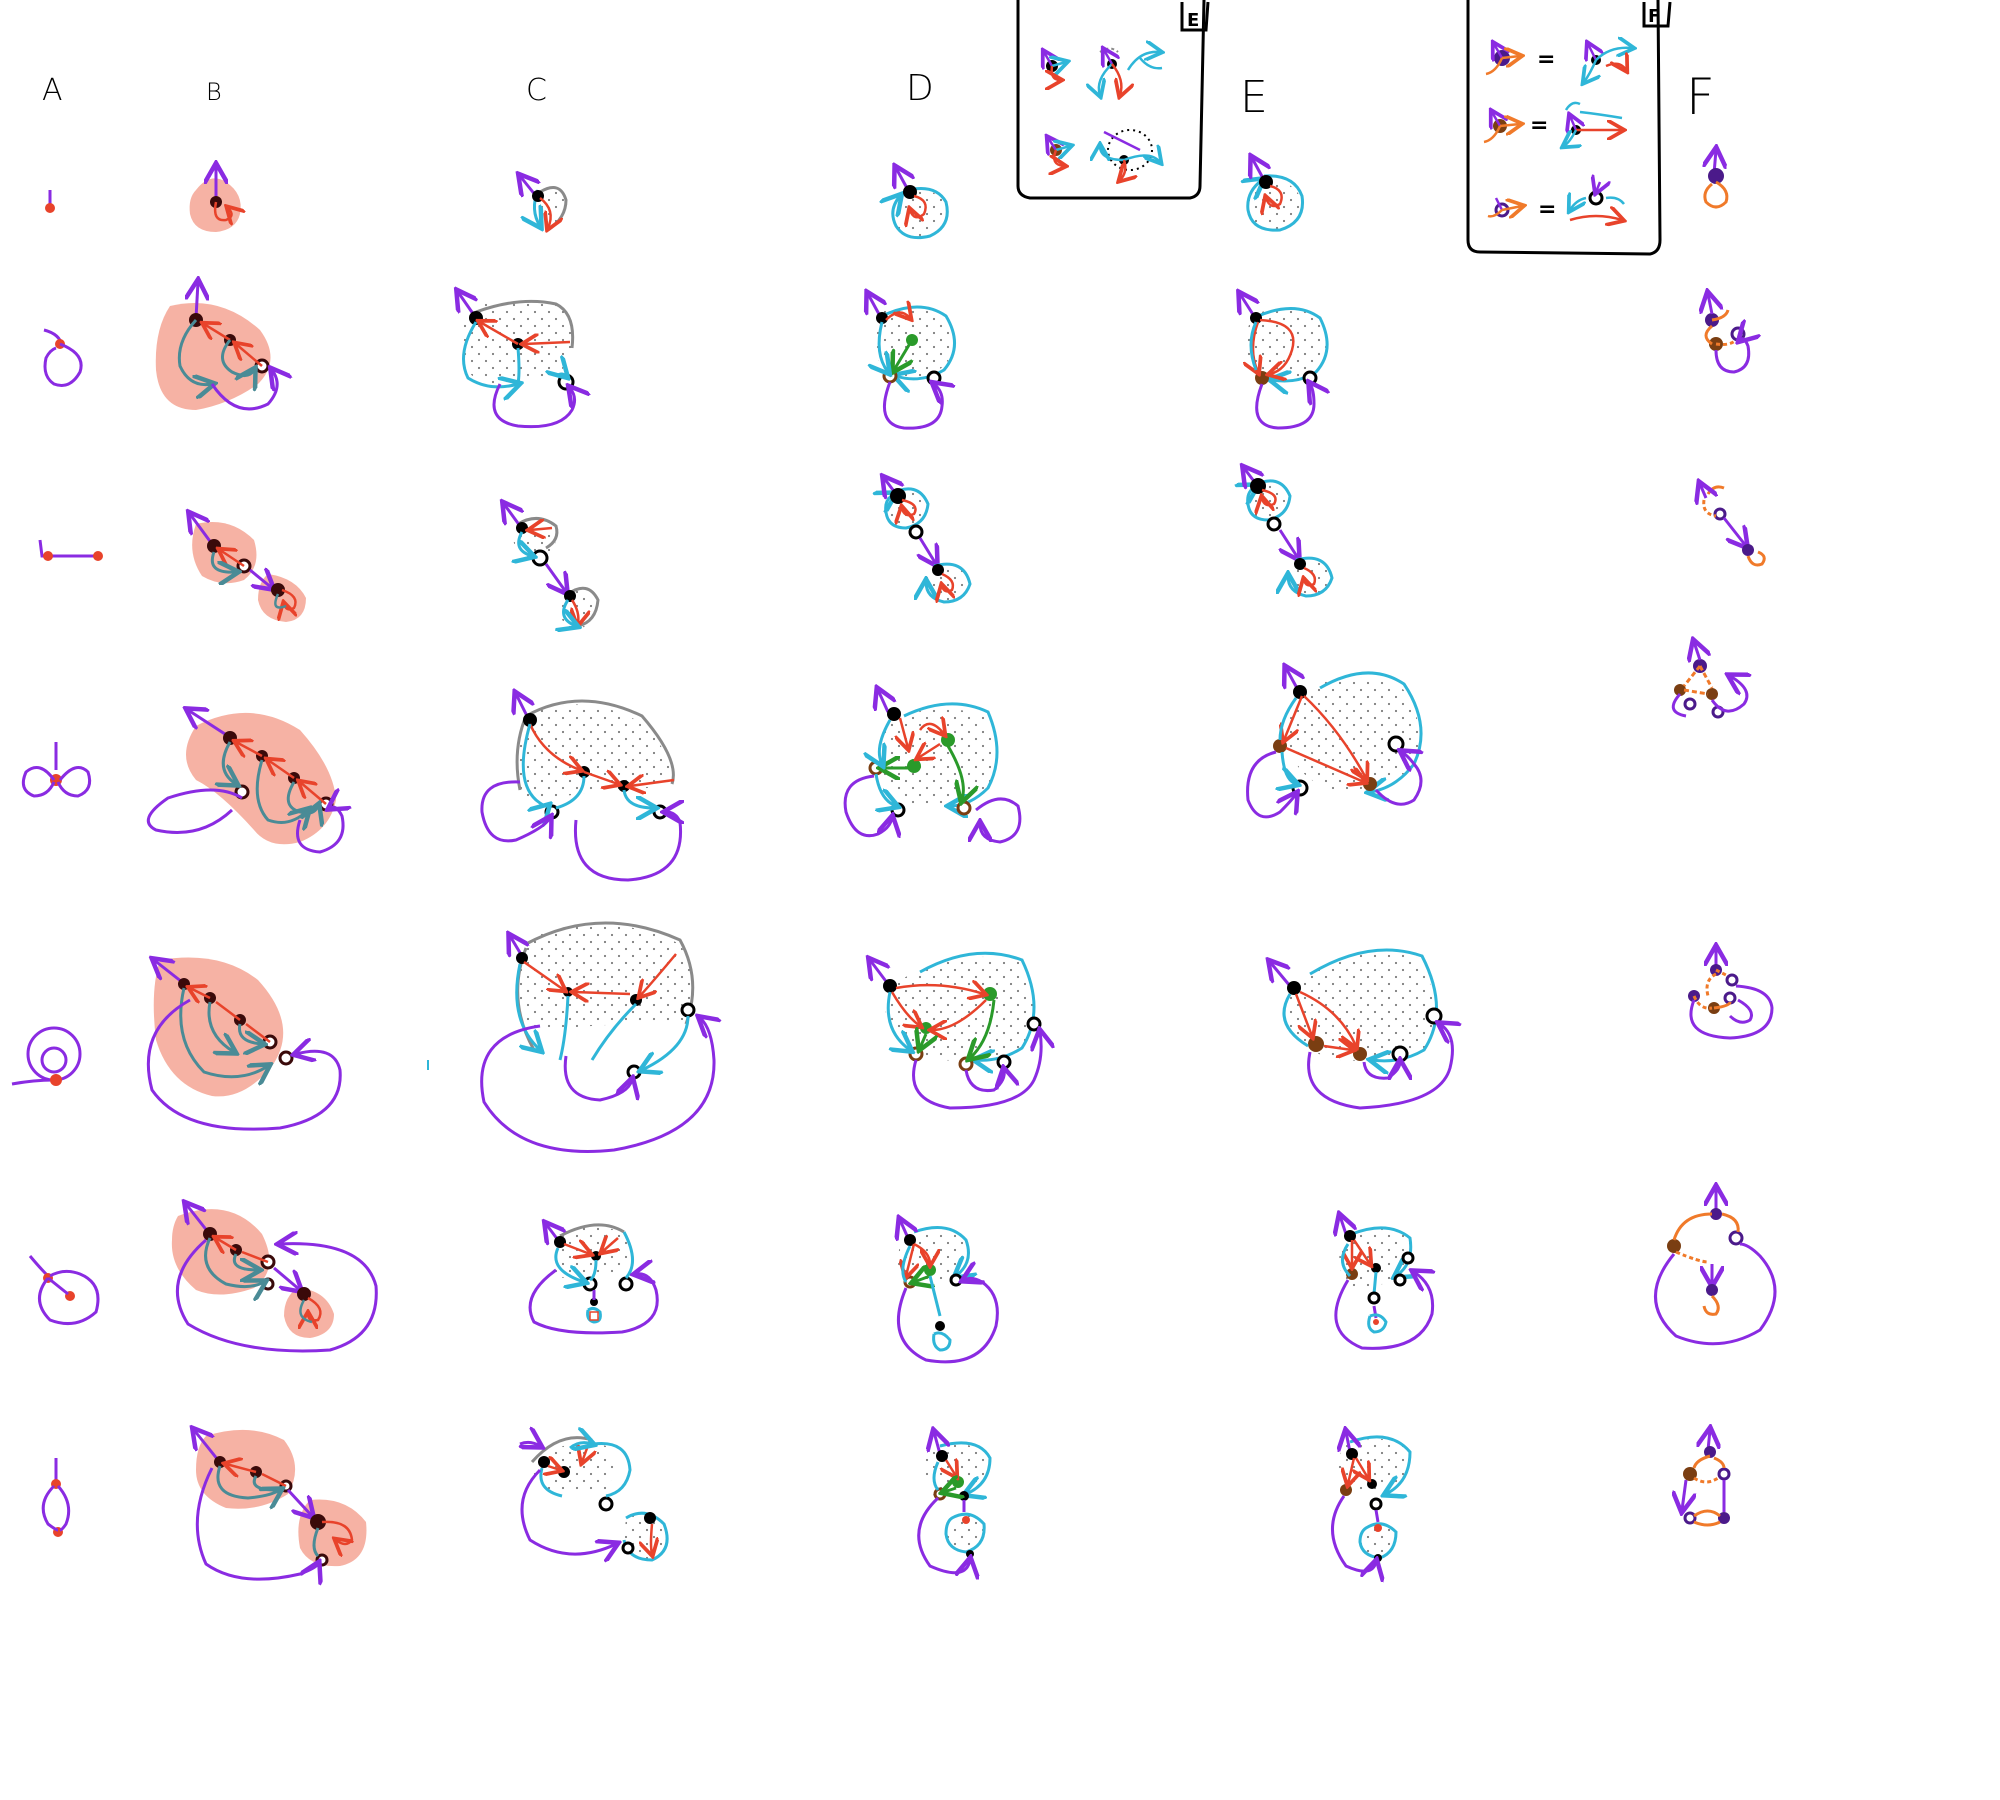 Image resolution: width=2000 pixels, height=1800 pixels. I want to click on row-3-col-c, so click(552, 566).